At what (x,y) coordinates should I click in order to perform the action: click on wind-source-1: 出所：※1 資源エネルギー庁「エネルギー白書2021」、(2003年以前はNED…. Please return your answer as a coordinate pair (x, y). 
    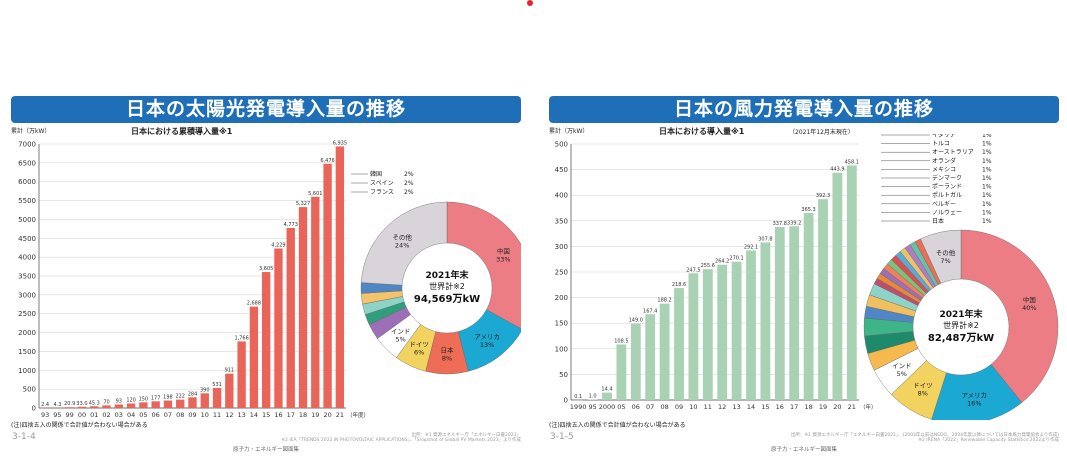
    Looking at the image, I should click on (924, 435).